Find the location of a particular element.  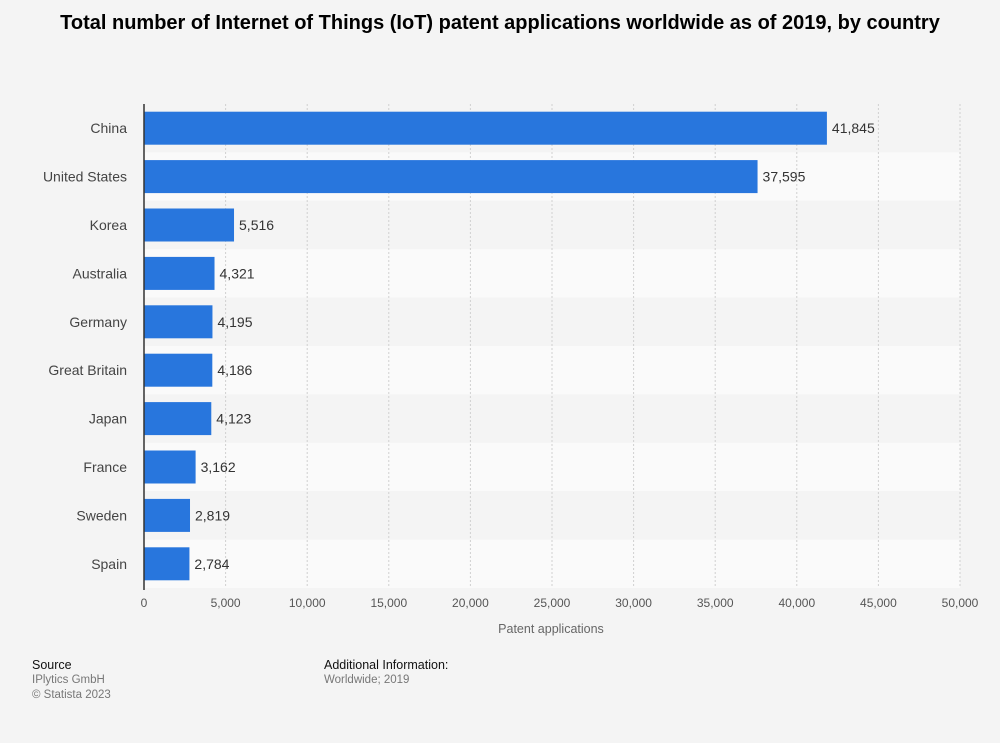

x-tick-label: 0 is located at coordinates (144, 603).